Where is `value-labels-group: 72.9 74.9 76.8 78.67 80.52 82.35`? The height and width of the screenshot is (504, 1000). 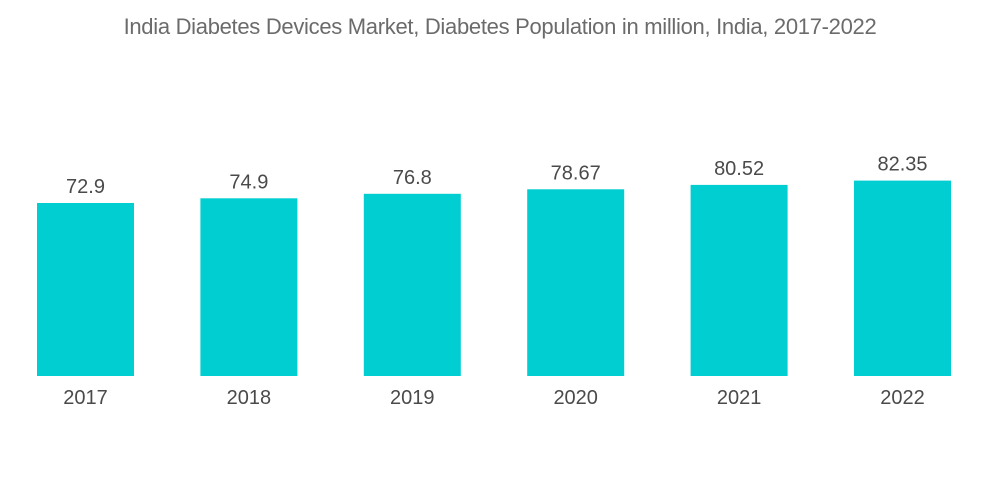 value-labels-group: 72.9 74.9 76.8 78.67 80.52 82.35 is located at coordinates (497, 176).